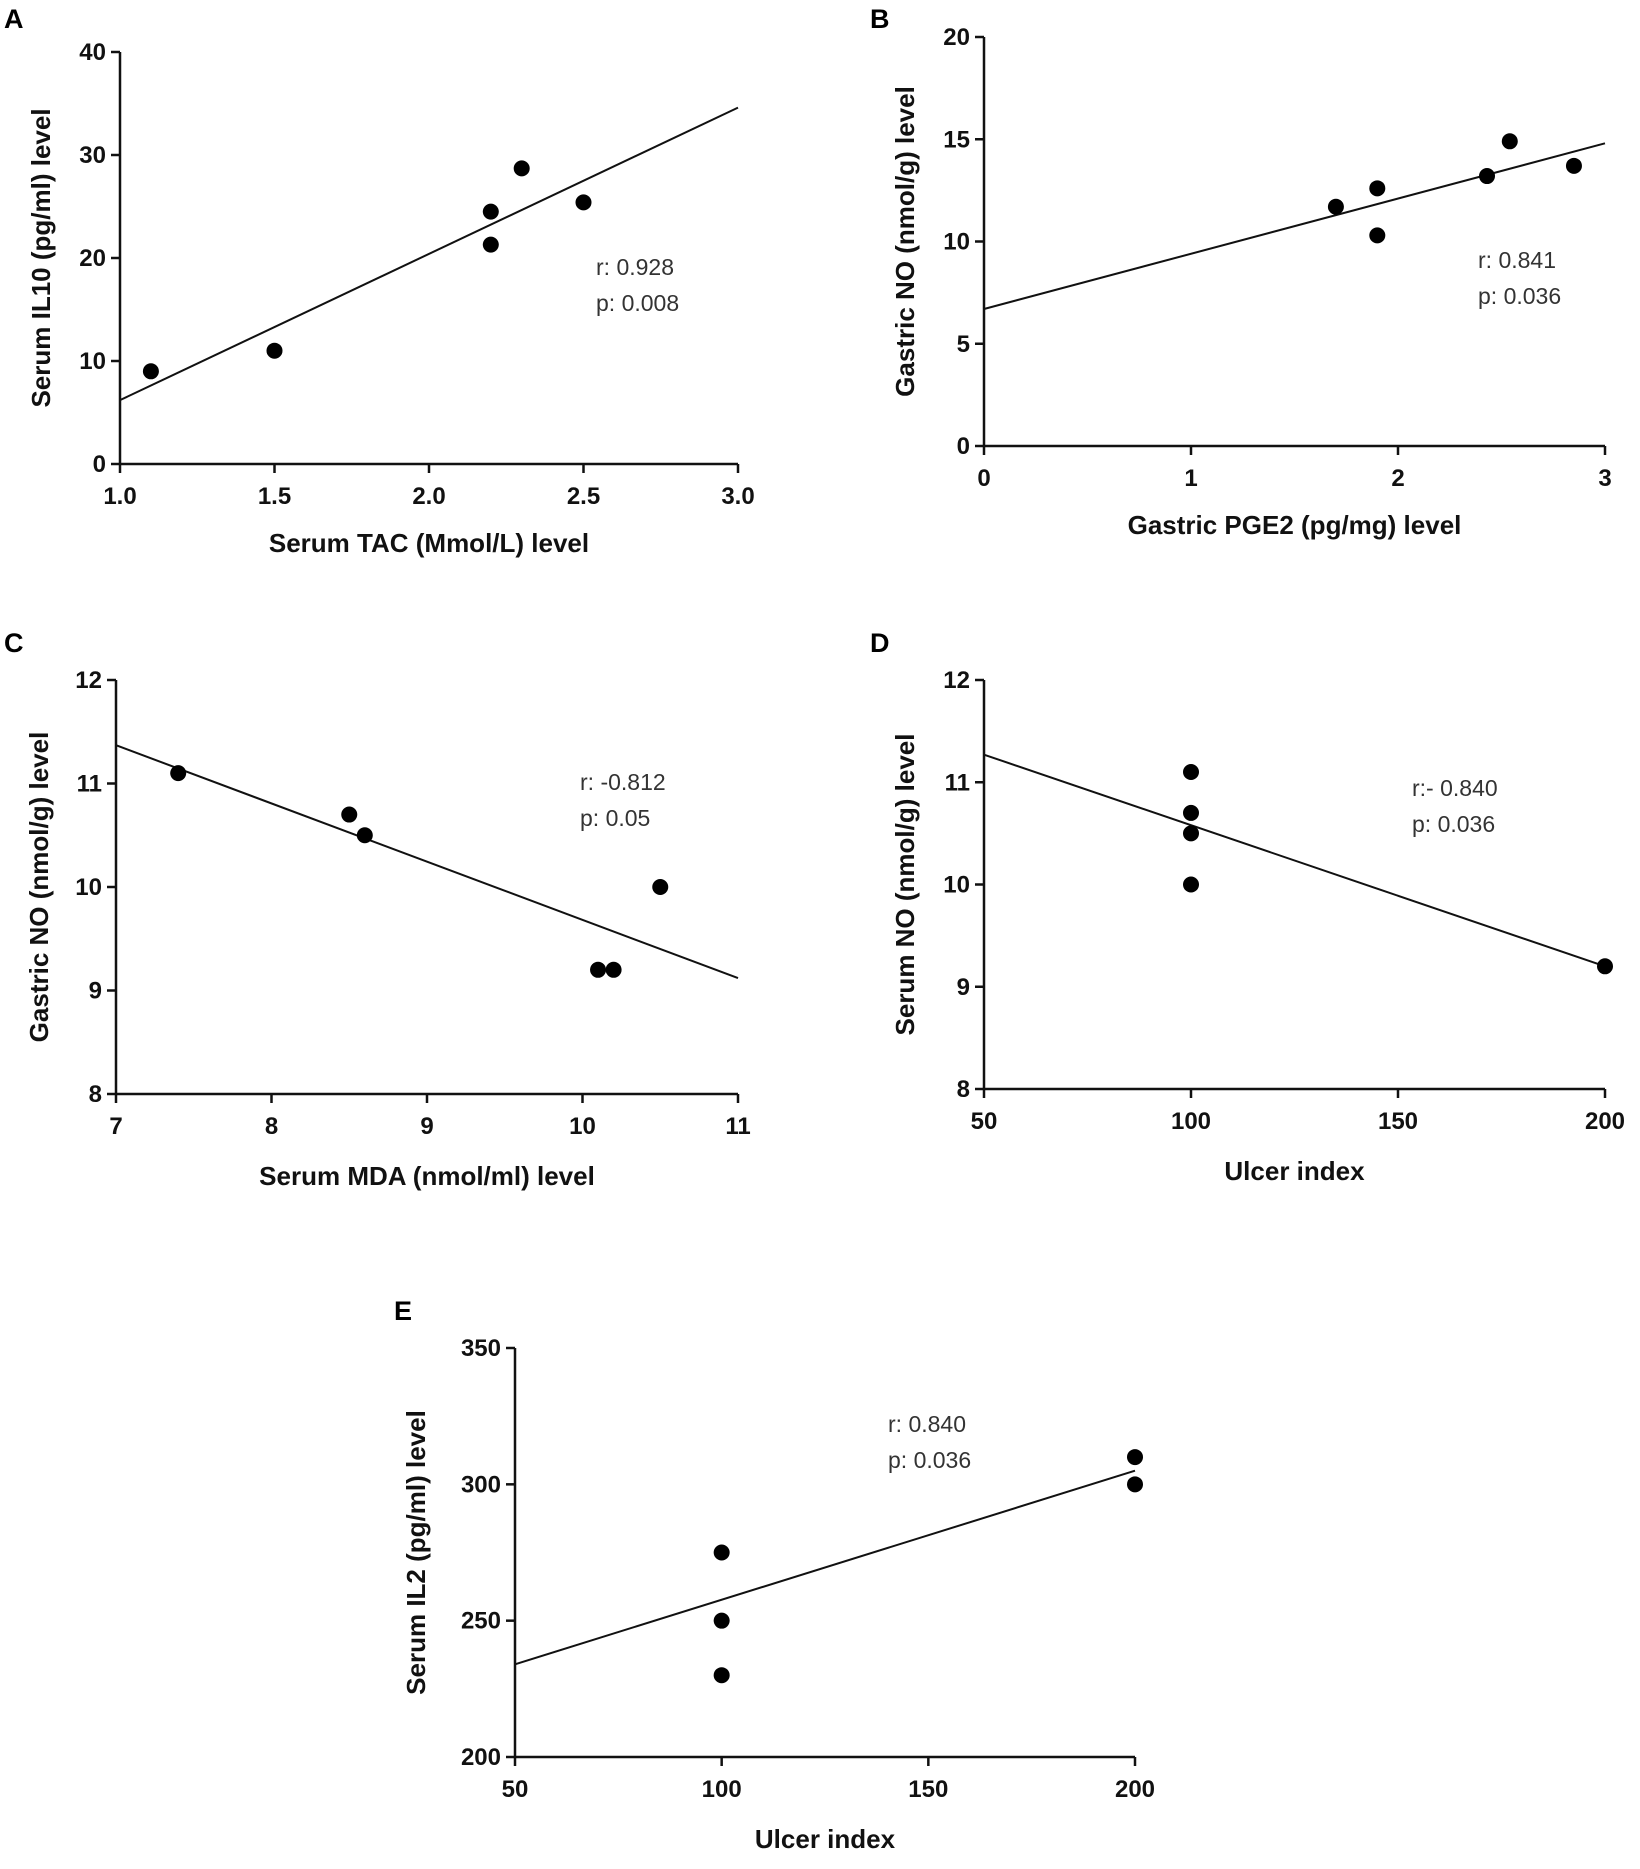 The height and width of the screenshot is (1869, 1640). I want to click on r-value-label: r:- 0.840, so click(1455, 788).